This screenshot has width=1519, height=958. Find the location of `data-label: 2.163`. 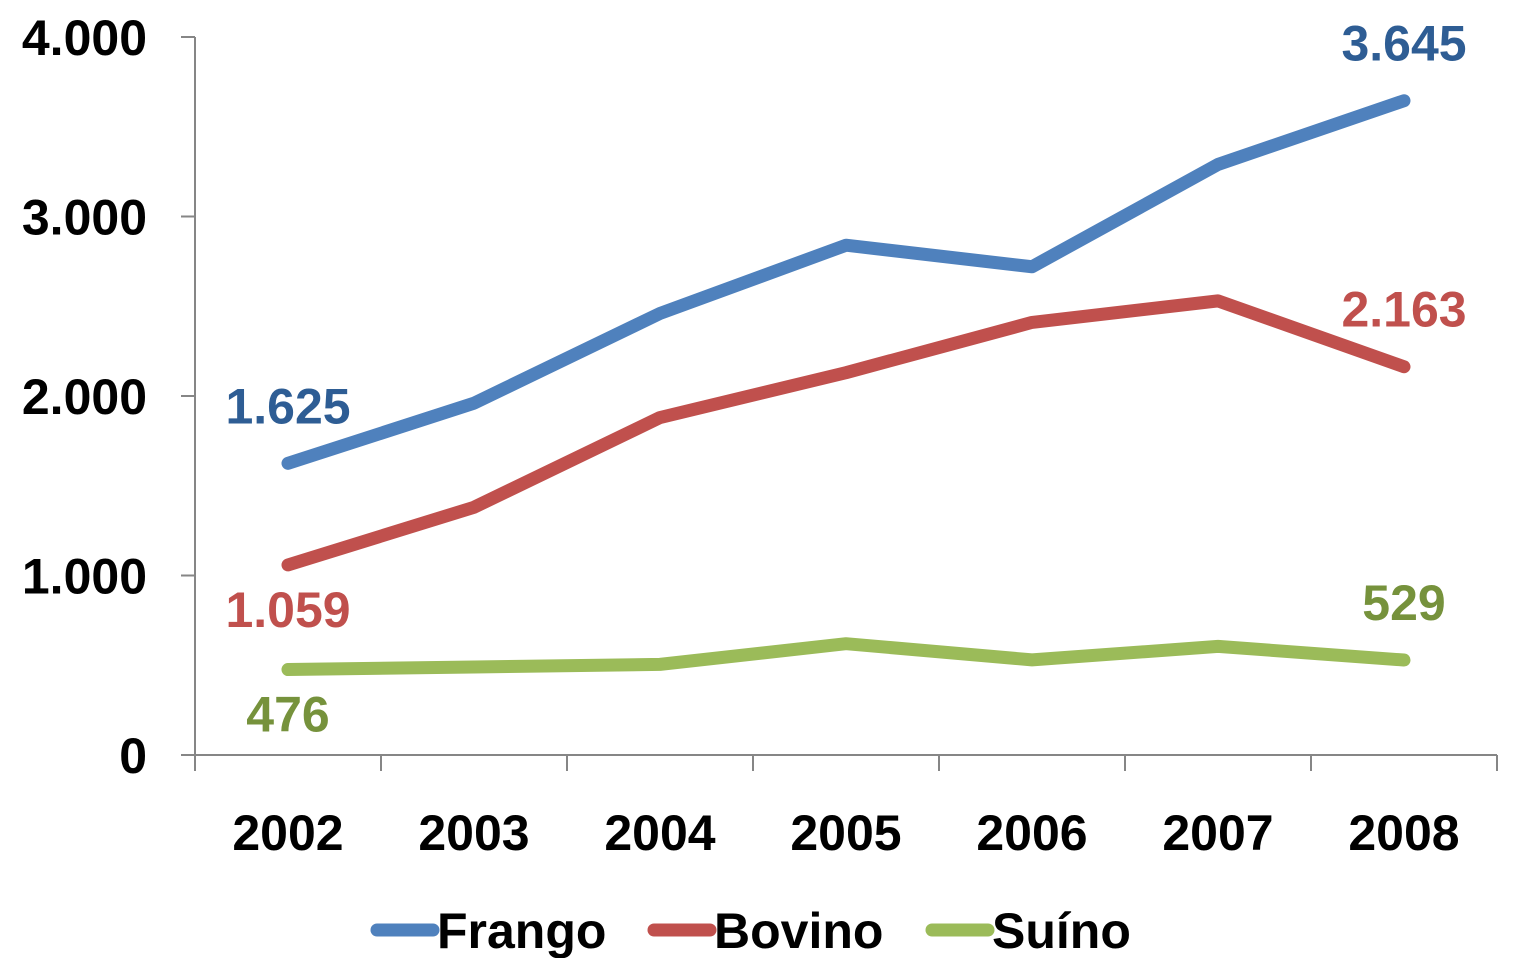

data-label: 2.163 is located at coordinates (1403, 310).